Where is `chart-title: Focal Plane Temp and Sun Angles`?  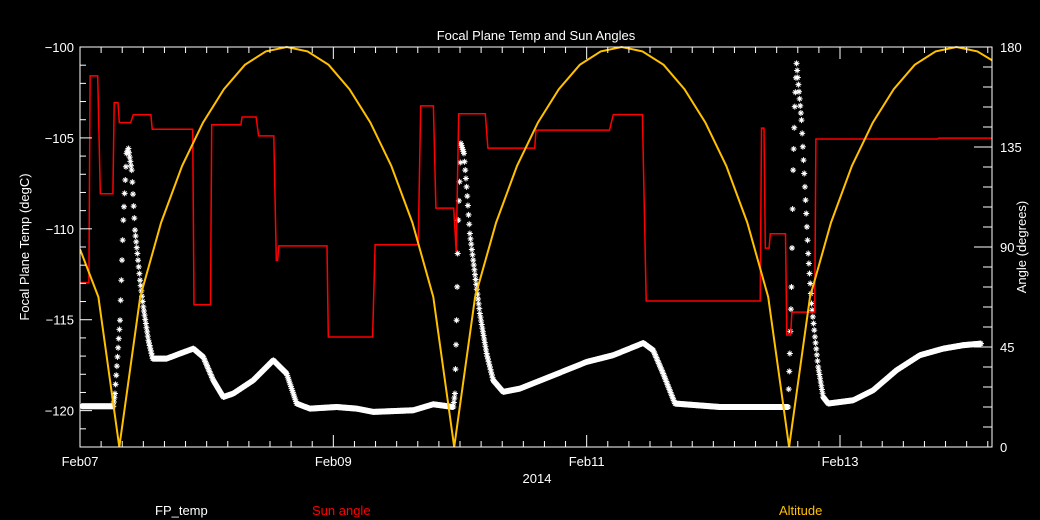 chart-title: Focal Plane Temp and Sun Angles is located at coordinates (536, 35).